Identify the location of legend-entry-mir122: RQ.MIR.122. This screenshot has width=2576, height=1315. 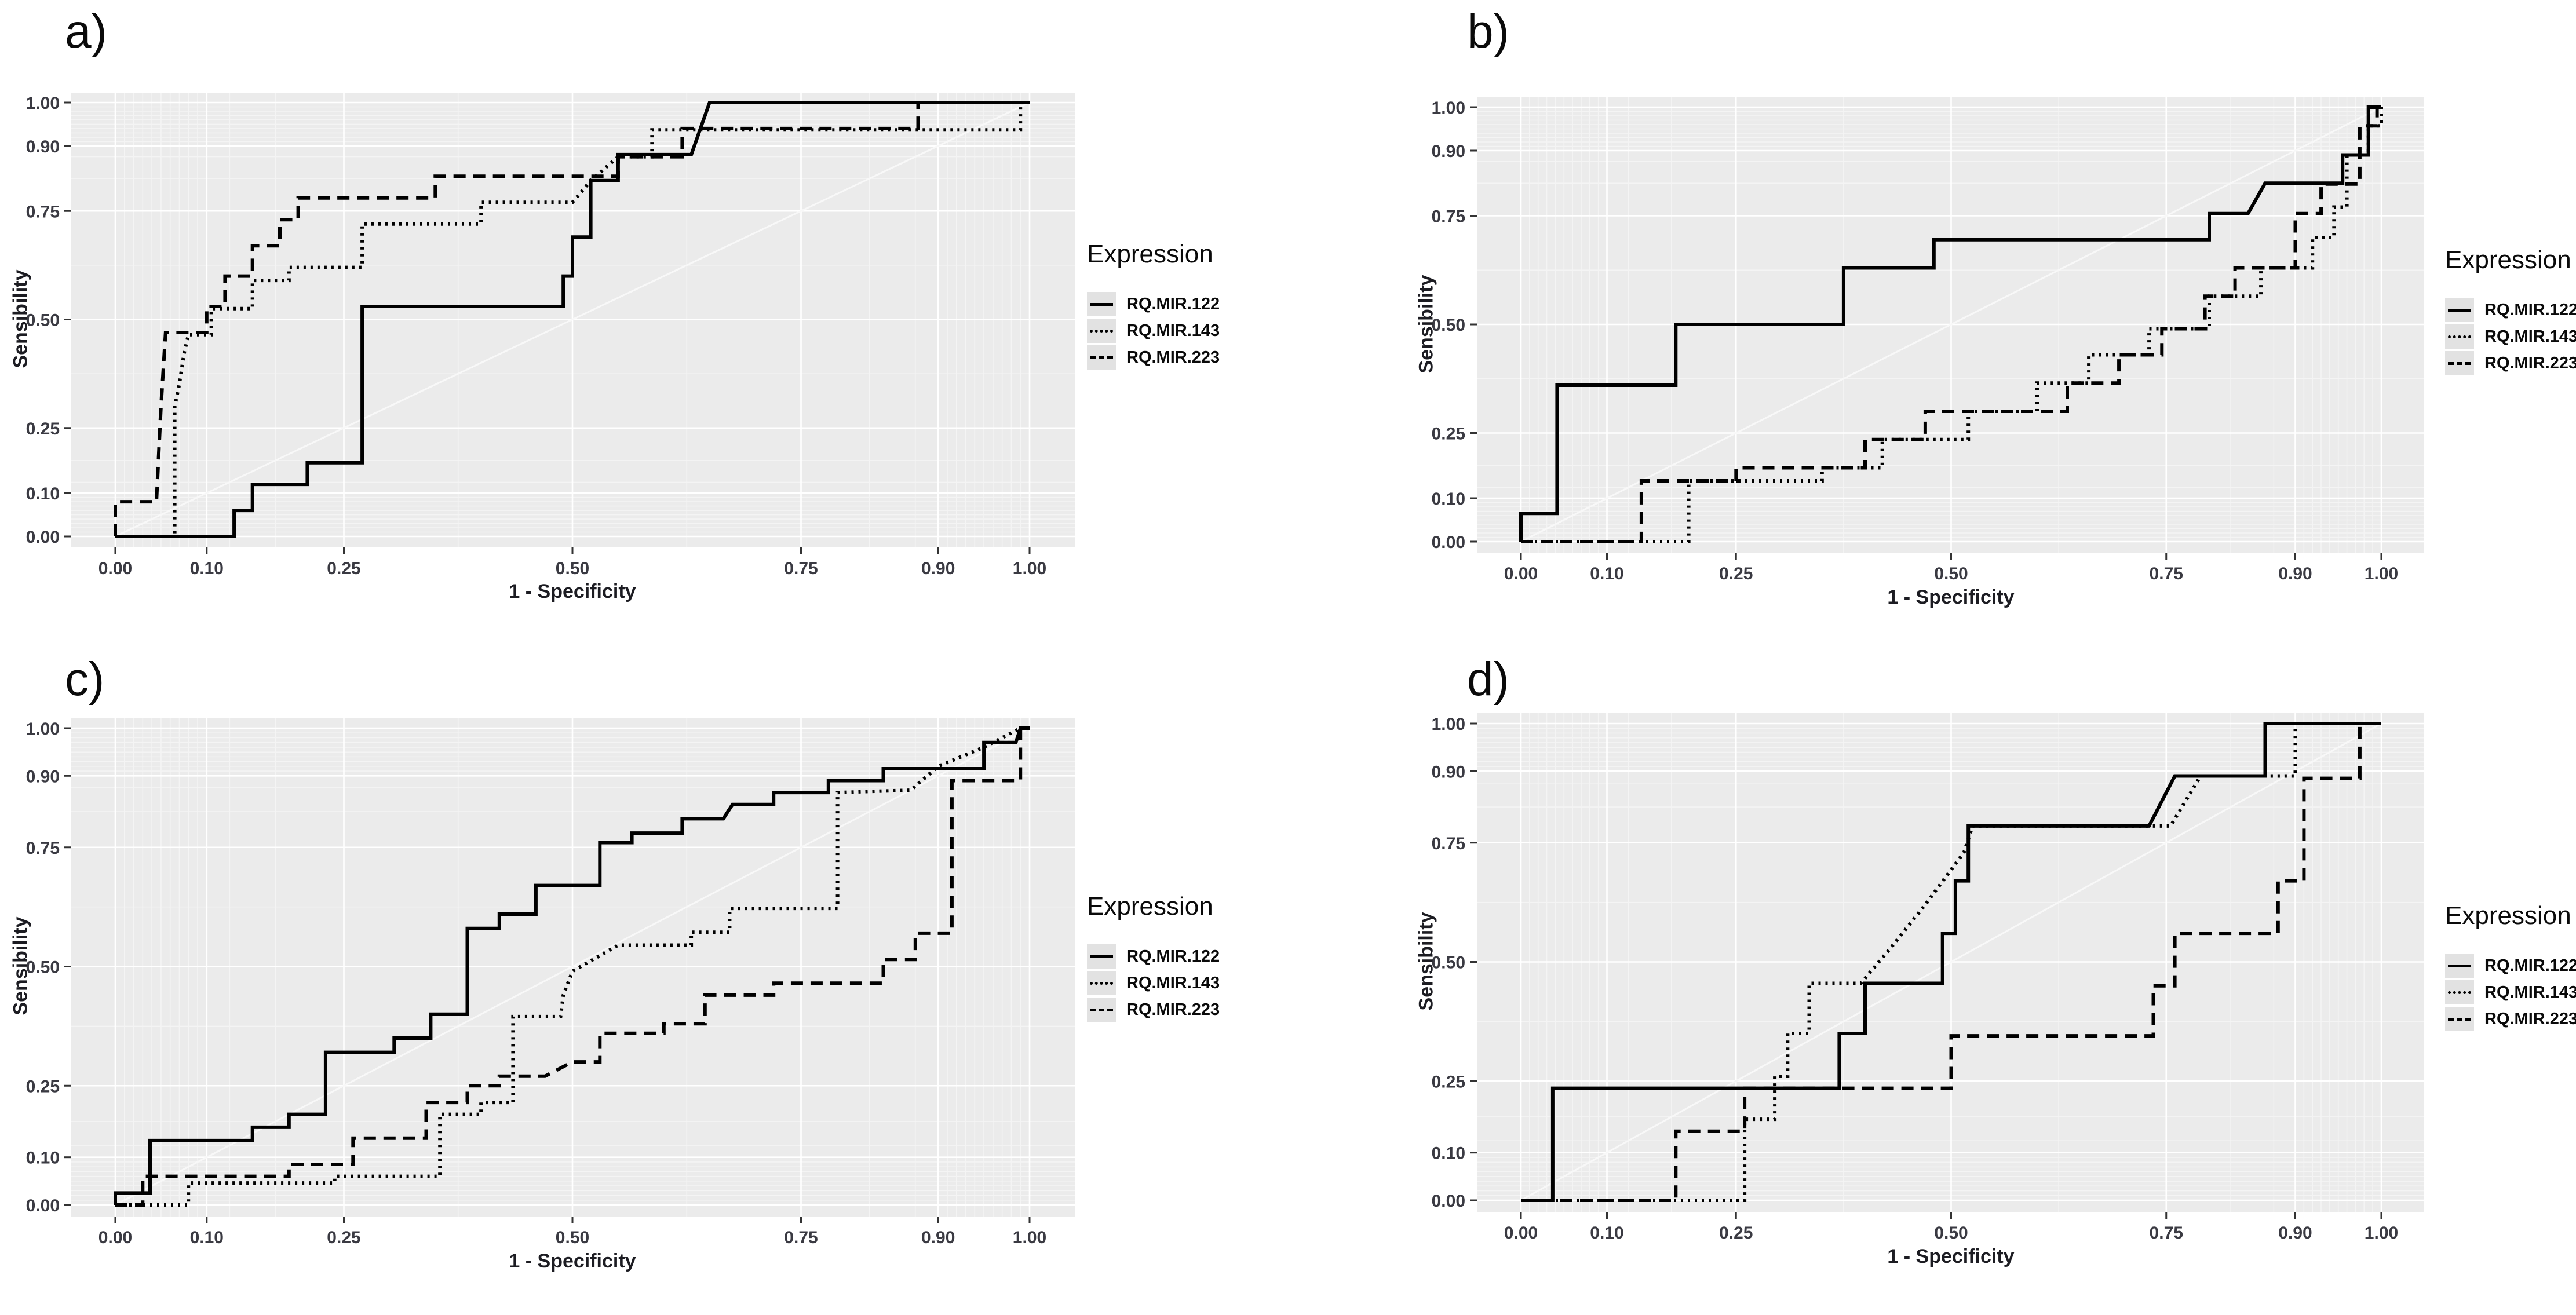
(1153, 304).